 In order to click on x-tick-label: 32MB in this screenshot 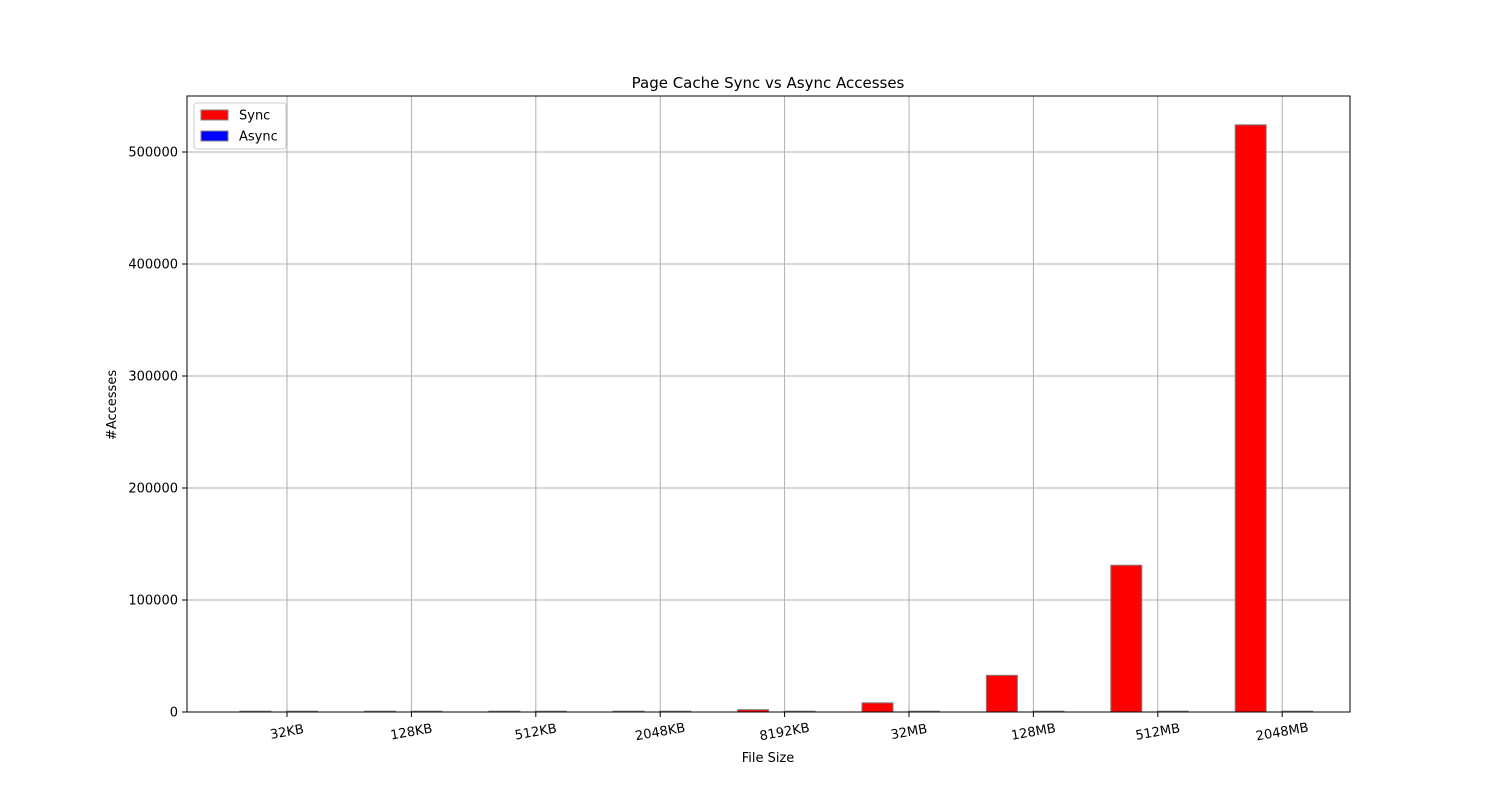, I will do `click(909, 732)`.